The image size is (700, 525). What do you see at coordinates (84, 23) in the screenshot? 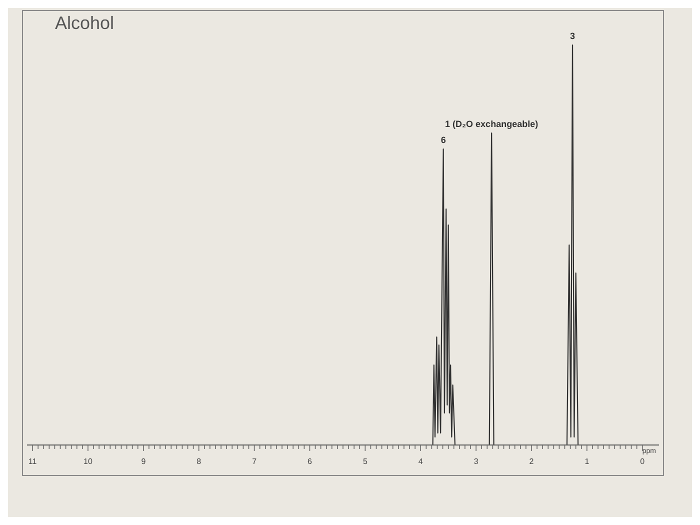
I see `chart-title: Alcohol` at bounding box center [84, 23].